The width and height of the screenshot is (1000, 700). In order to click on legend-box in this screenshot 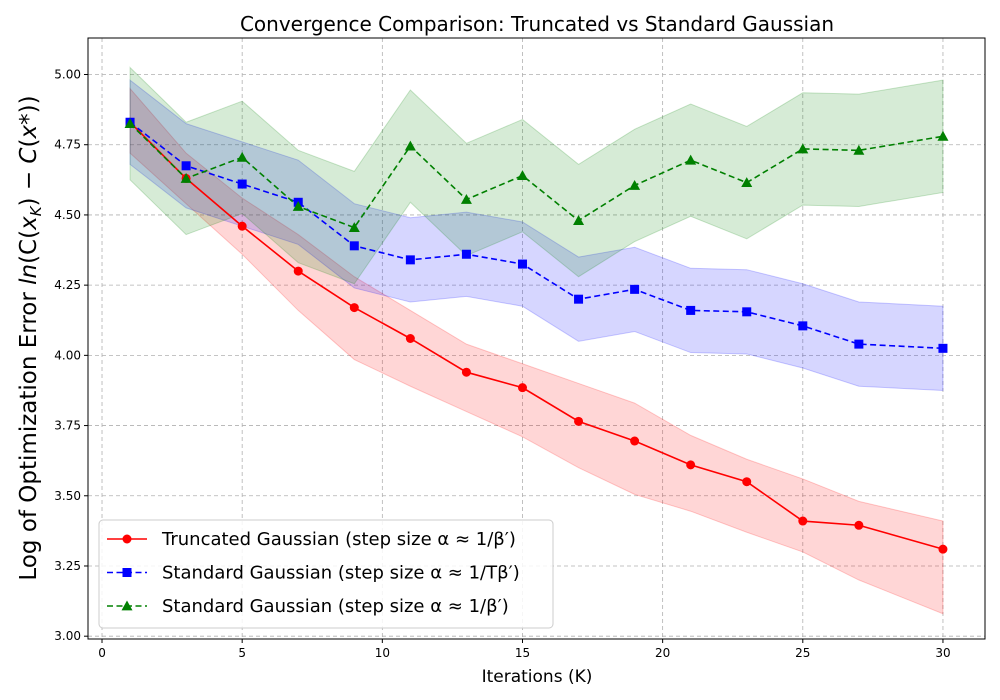, I will do `click(326, 574)`.